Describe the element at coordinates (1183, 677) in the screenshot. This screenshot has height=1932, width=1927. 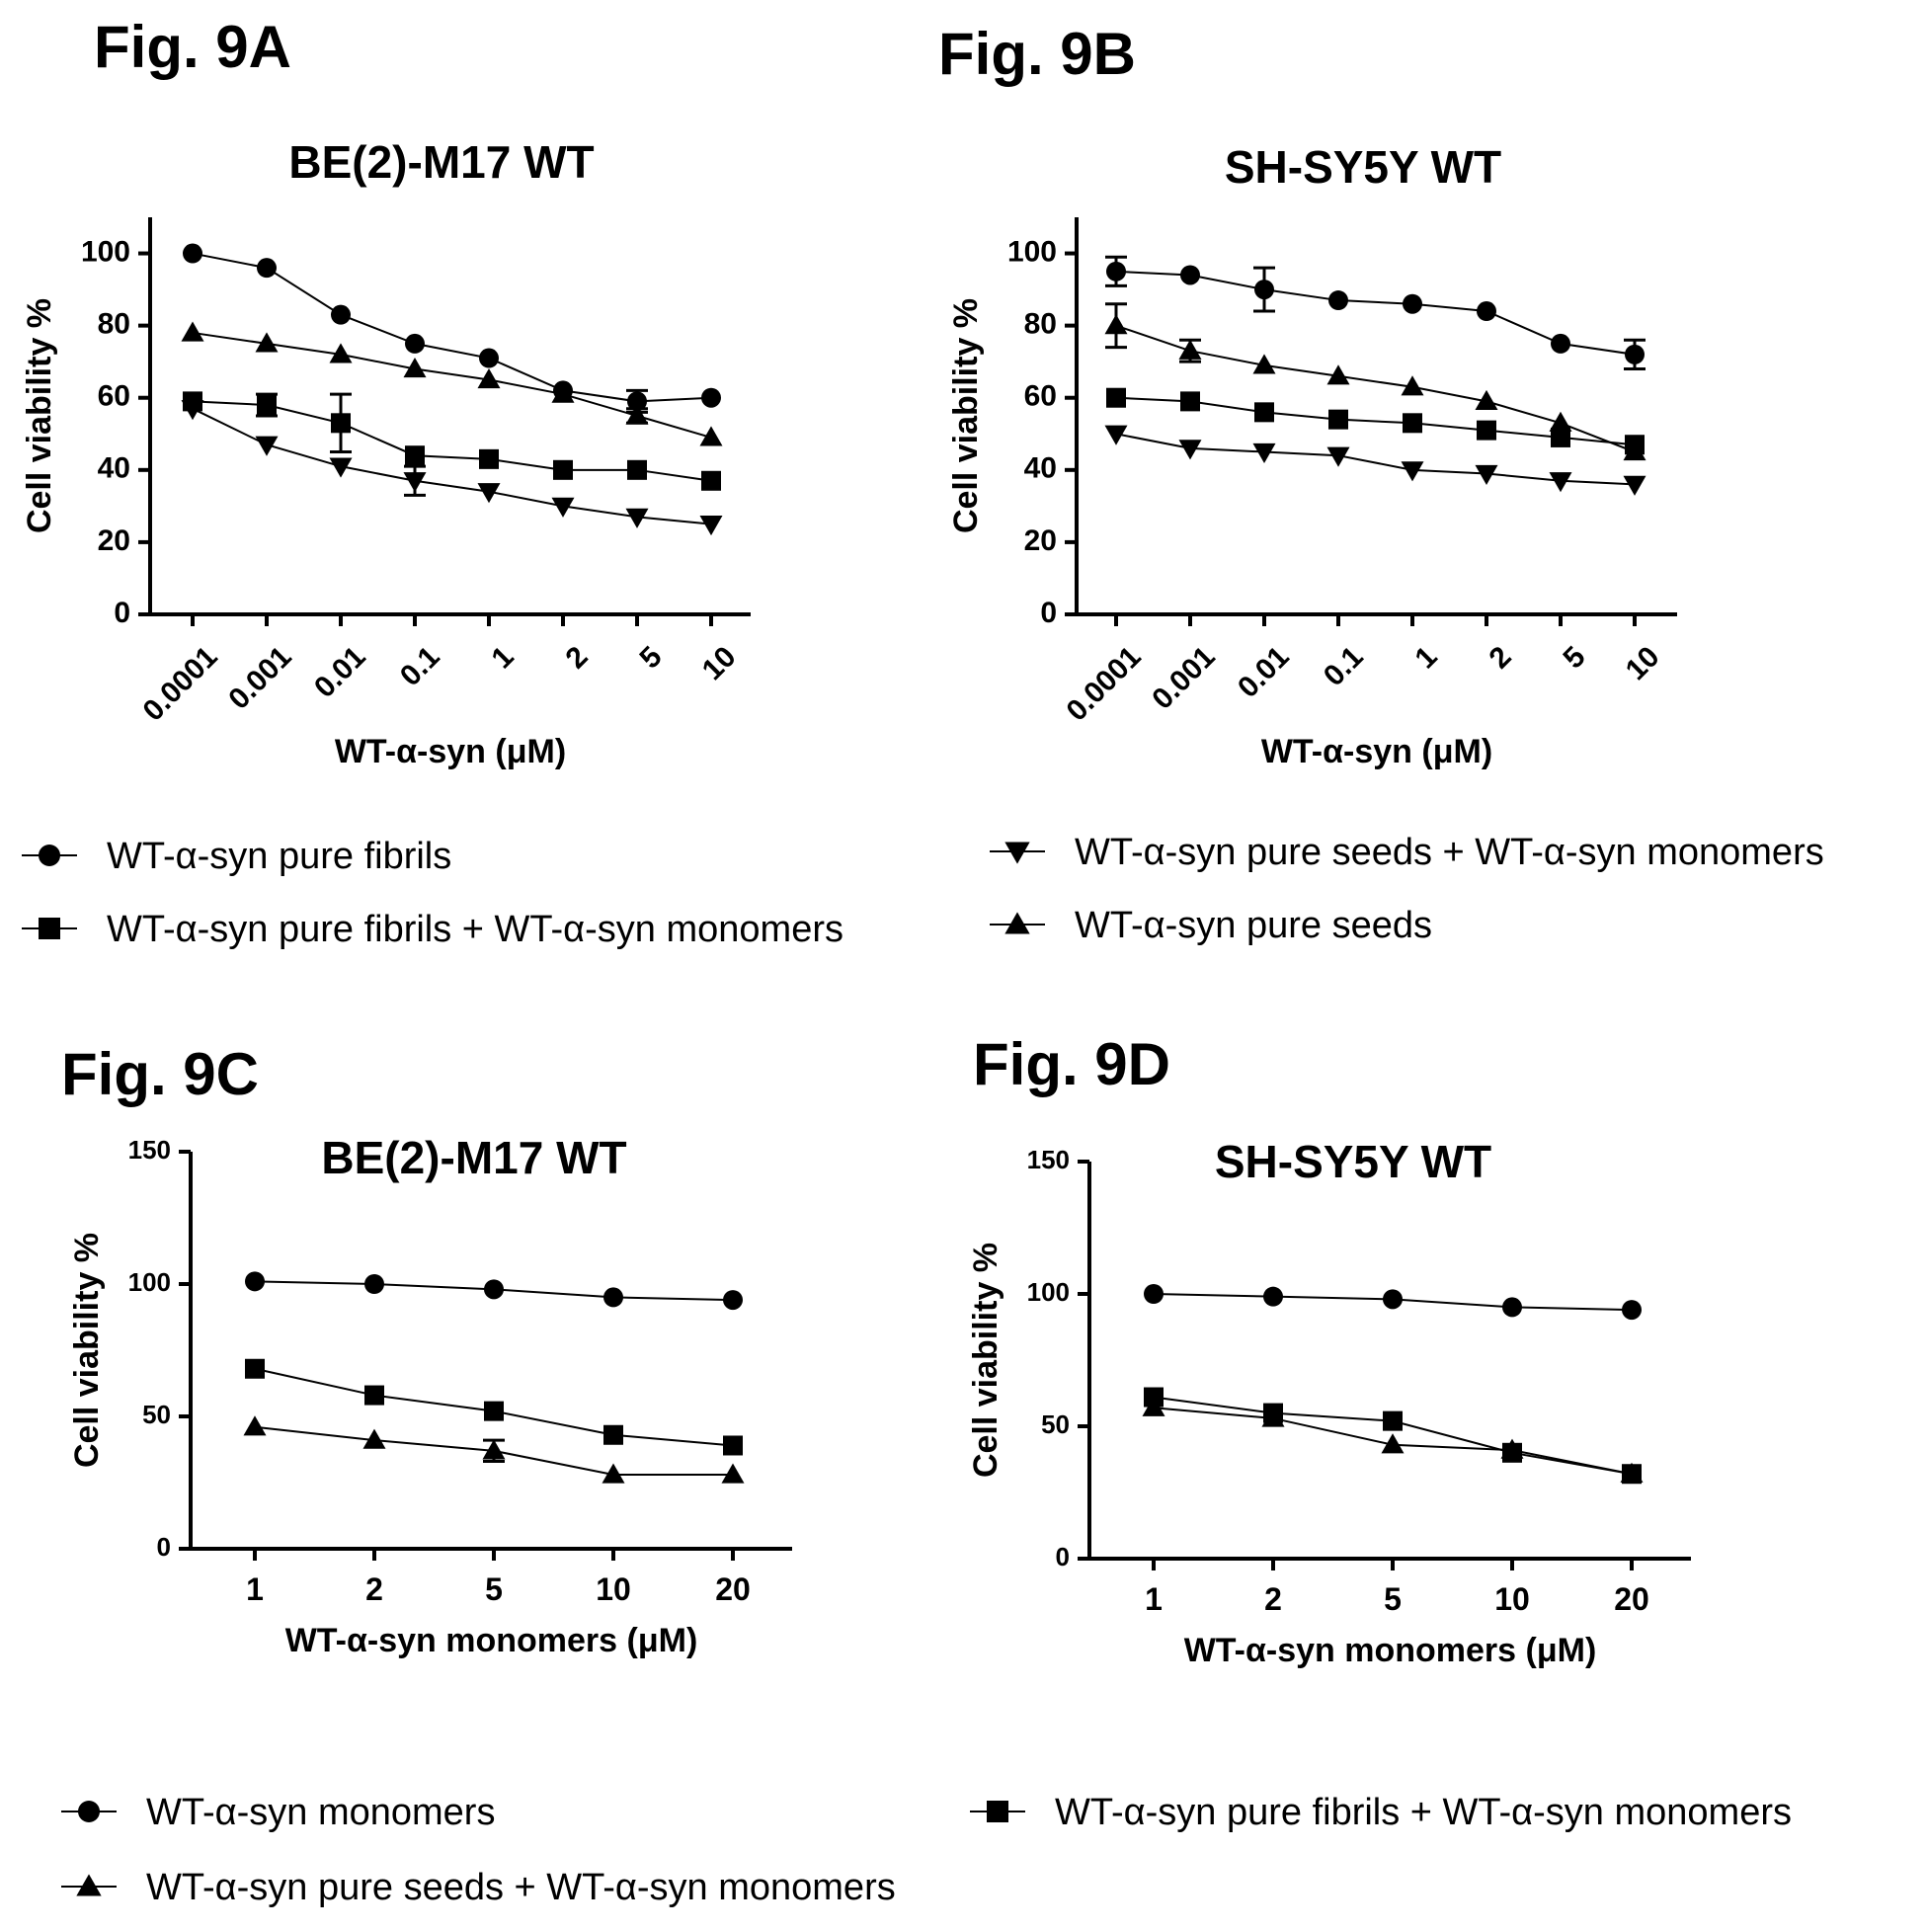
I see `x-tick-label: 0.001` at that location.